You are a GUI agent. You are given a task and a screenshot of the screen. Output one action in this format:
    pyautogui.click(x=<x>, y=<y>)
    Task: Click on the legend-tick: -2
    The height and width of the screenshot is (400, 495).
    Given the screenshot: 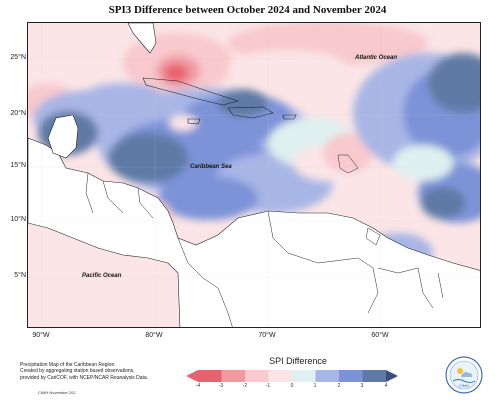 What is the action you would take?
    pyautogui.click(x=245, y=386)
    